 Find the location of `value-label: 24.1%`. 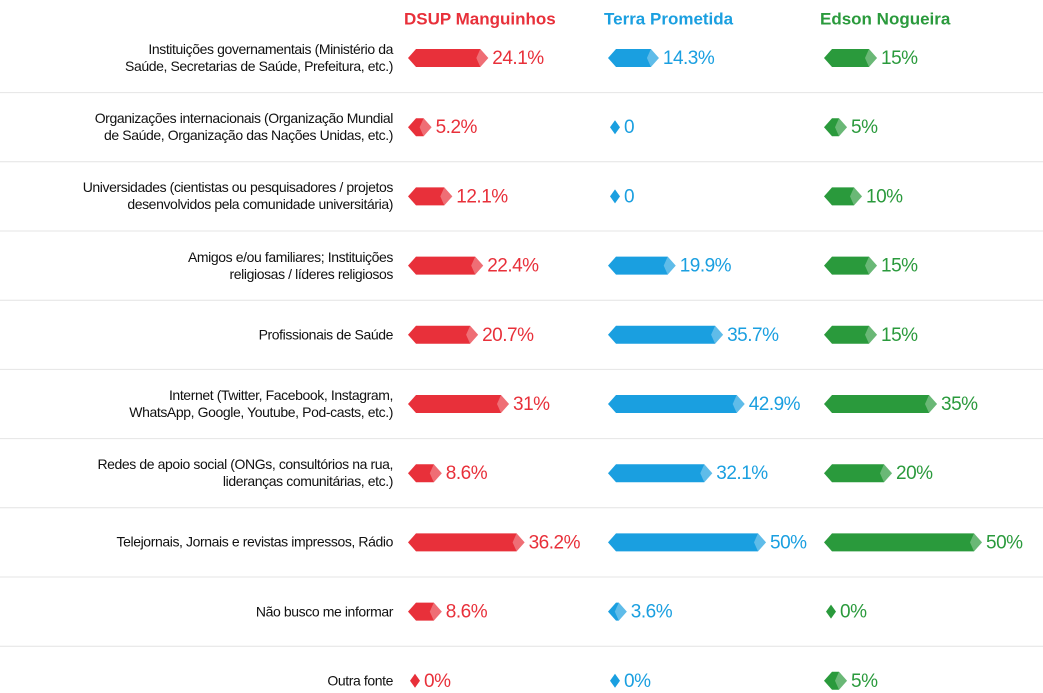

value-label: 24.1% is located at coordinates (518, 58).